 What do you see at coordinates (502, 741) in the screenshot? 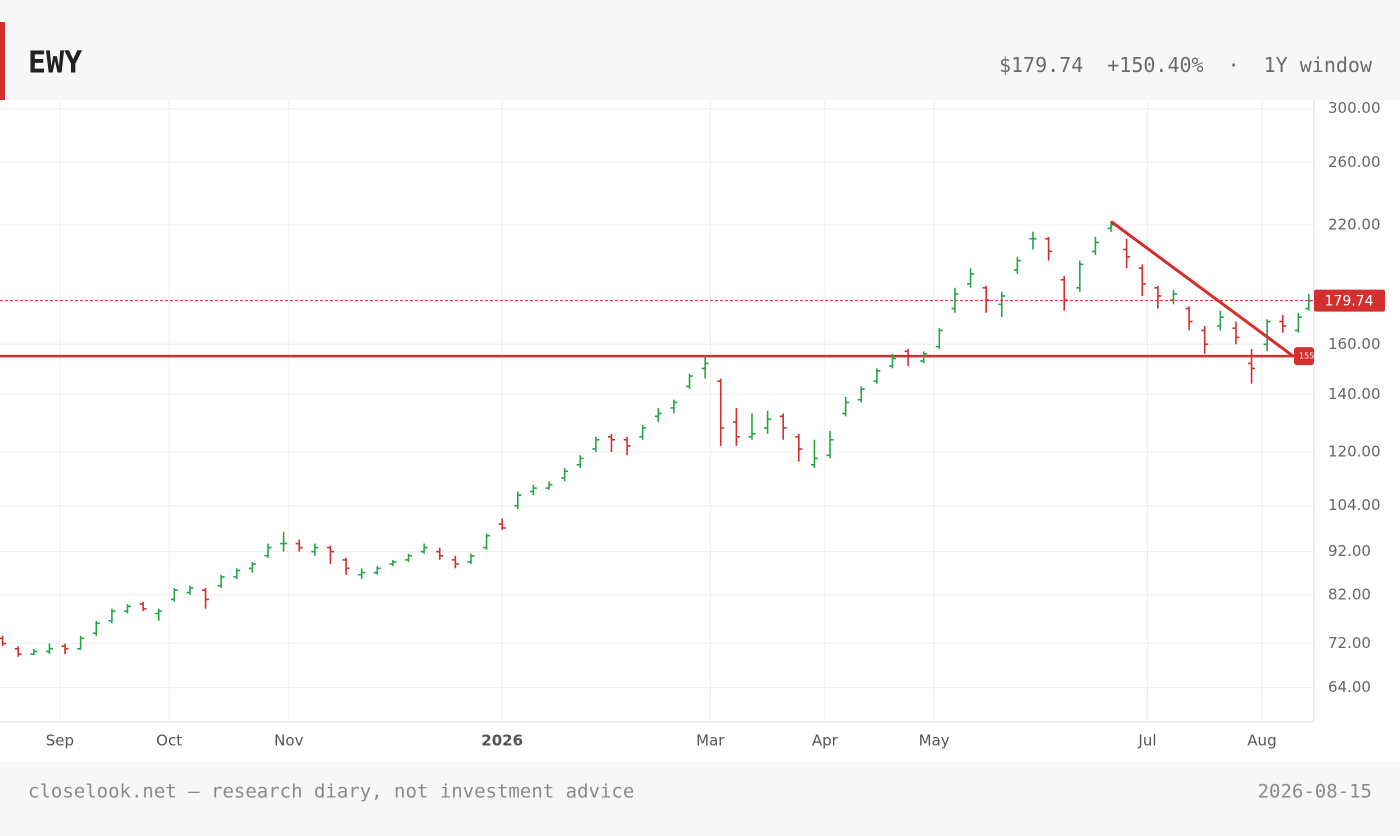
I see `x-tick-label: 2026` at bounding box center [502, 741].